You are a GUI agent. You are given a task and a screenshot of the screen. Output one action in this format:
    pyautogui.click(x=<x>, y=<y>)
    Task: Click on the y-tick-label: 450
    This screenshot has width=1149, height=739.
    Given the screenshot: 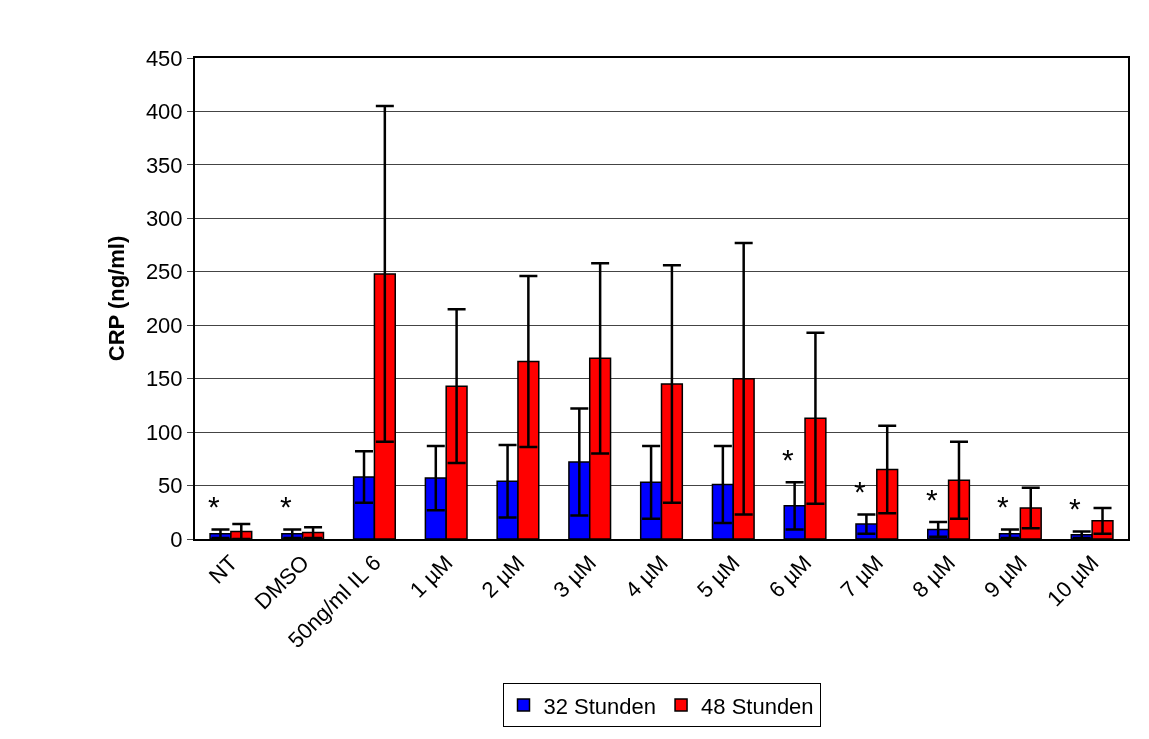 What is the action you would take?
    pyautogui.click(x=164, y=58)
    